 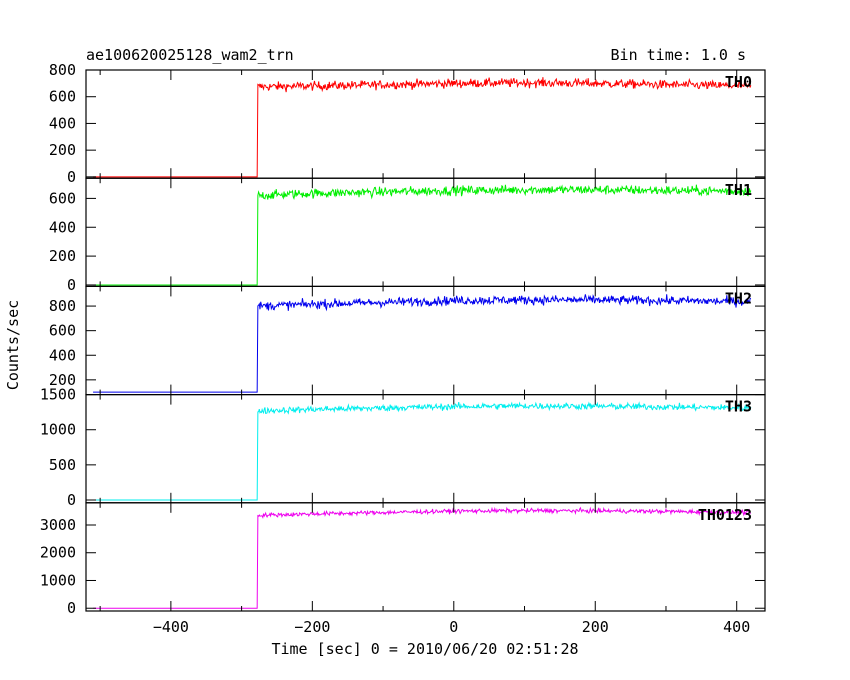 What do you see at coordinates (58, 553) in the screenshot?
I see `y-tick-label: 2000` at bounding box center [58, 553].